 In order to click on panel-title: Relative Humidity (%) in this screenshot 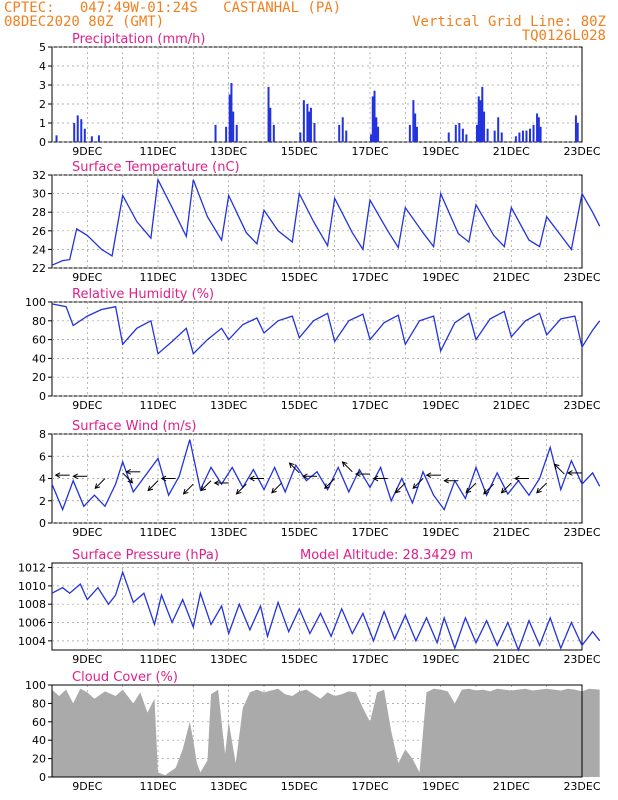, I will do `click(143, 294)`.